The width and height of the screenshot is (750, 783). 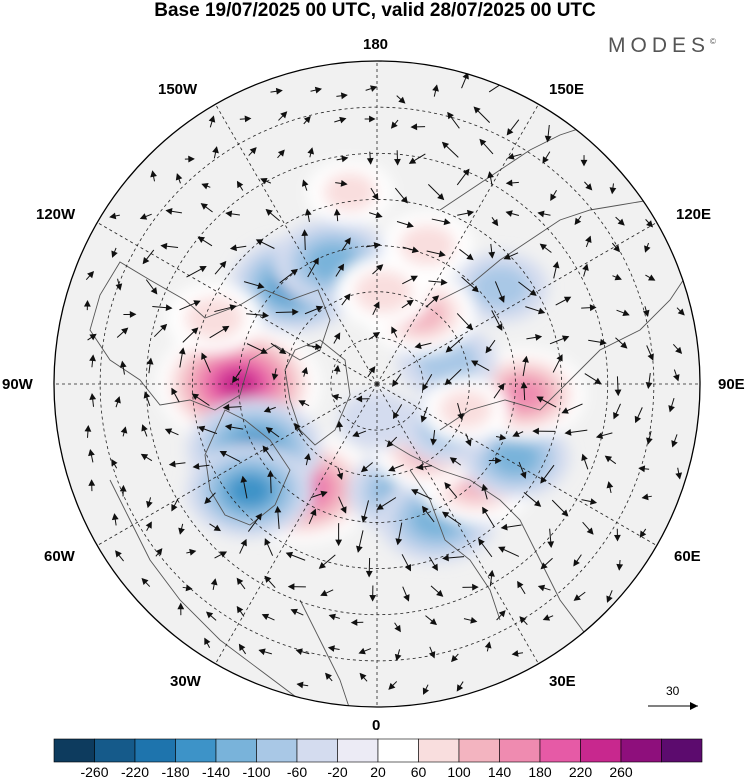 What do you see at coordinates (418, 772) in the screenshot?
I see `colorbar-tick-label: 60` at bounding box center [418, 772].